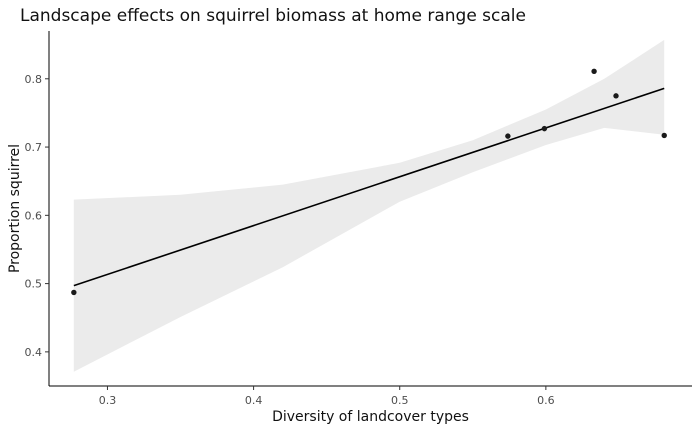  I want to click on x-axis-title: Diversity of landcover types, so click(370, 417).